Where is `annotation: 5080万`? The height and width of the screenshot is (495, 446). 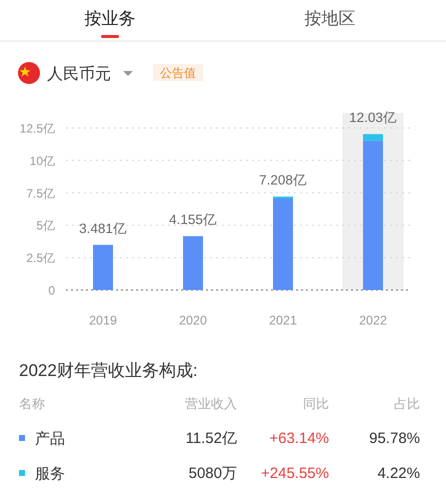 annotation: 5080万 is located at coordinates (212, 473).